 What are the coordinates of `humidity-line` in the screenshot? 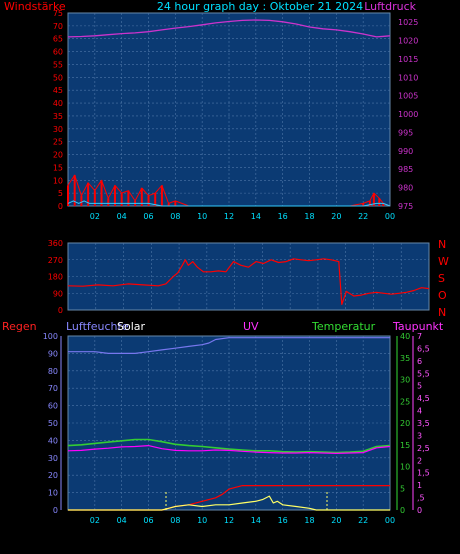 It's located at (229, 345).